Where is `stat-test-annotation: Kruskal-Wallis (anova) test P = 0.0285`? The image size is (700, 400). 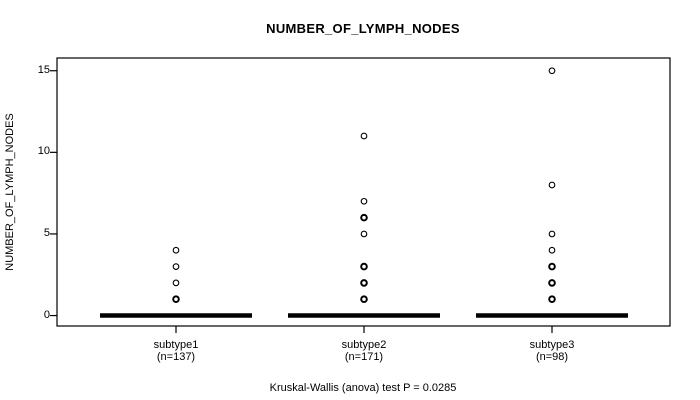
stat-test-annotation: Kruskal-Wallis (anova) test P = 0.0285 is located at coordinates (363, 388).